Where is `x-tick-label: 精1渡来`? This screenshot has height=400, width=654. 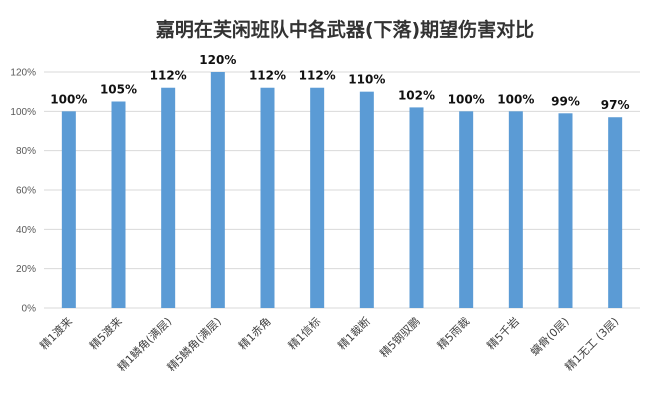 x-tick-label: 精1渡来 is located at coordinates (56, 333).